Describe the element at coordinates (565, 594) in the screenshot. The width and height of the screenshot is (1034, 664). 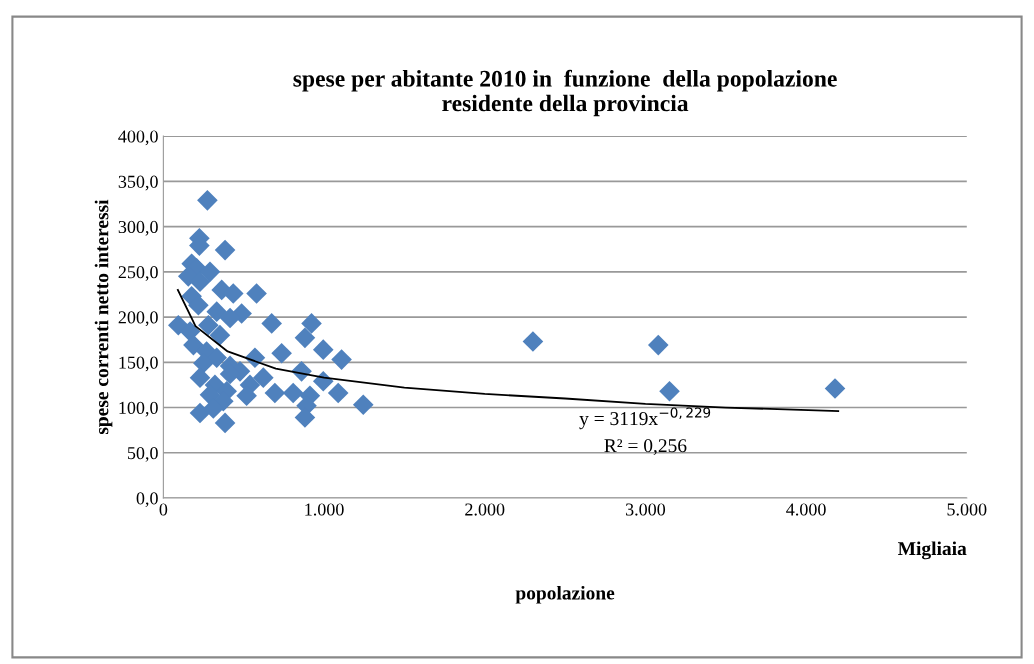
I see `x-axis-title: popolazione` at that location.